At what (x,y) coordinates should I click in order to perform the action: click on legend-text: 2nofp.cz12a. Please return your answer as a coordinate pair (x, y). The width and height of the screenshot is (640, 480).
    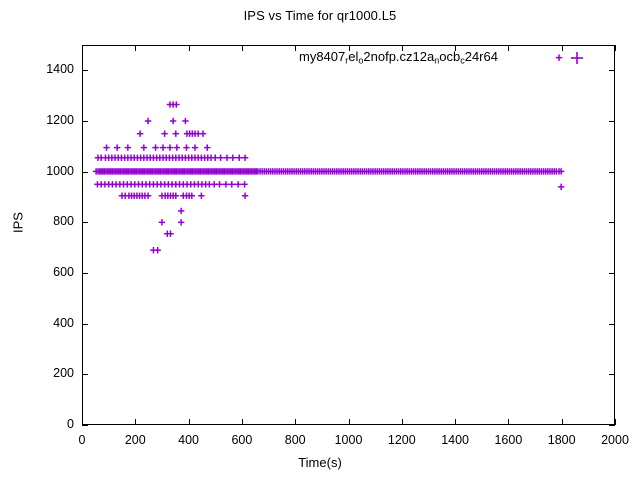
    Looking at the image, I should click on (399, 56).